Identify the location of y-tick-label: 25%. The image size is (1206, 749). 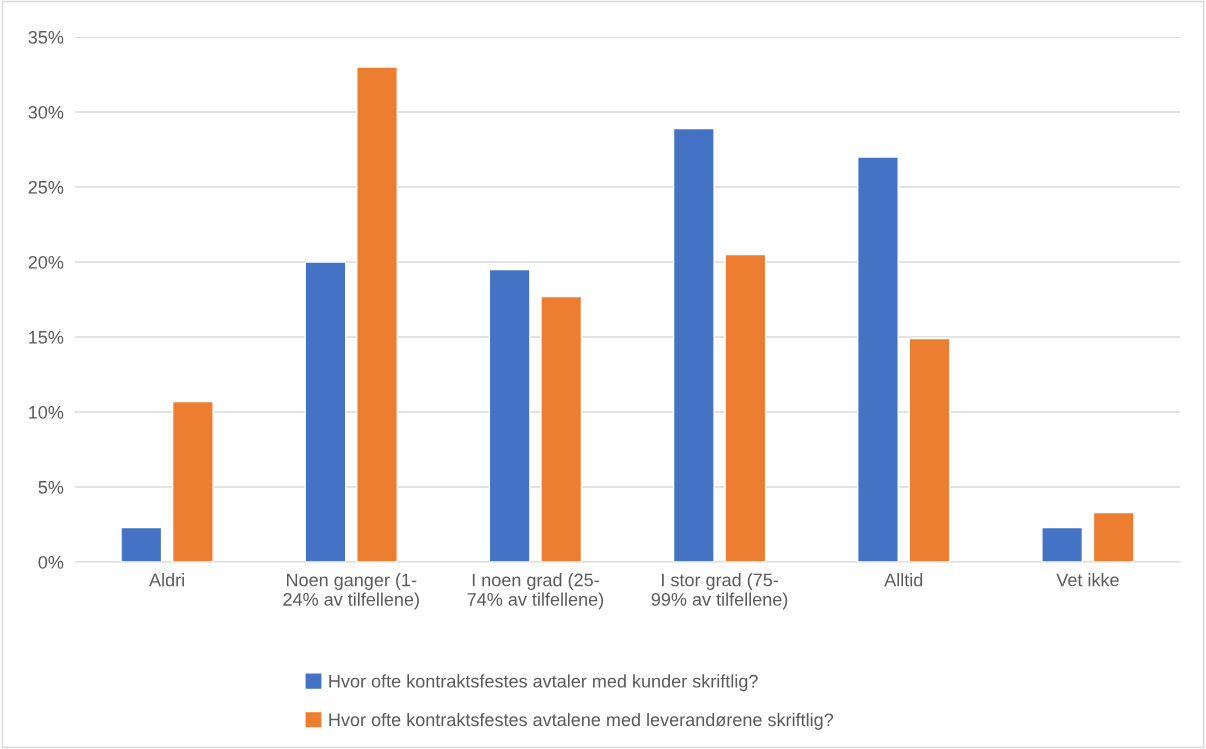
(46, 187).